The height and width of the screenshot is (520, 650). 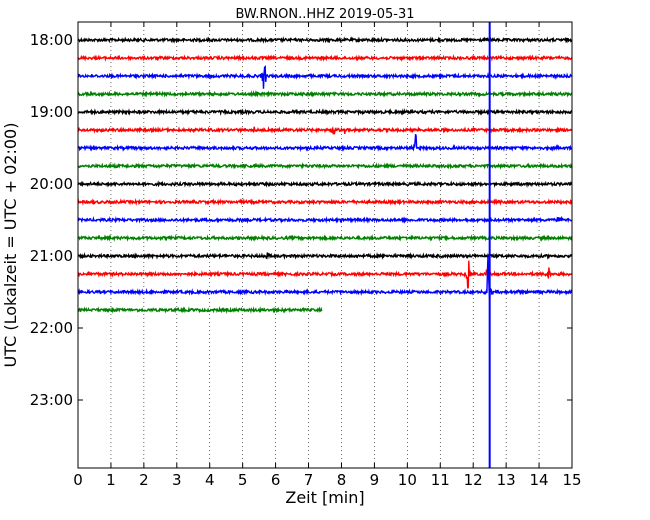 What do you see at coordinates (78, 480) in the screenshot?
I see `x-tick-label: 0` at bounding box center [78, 480].